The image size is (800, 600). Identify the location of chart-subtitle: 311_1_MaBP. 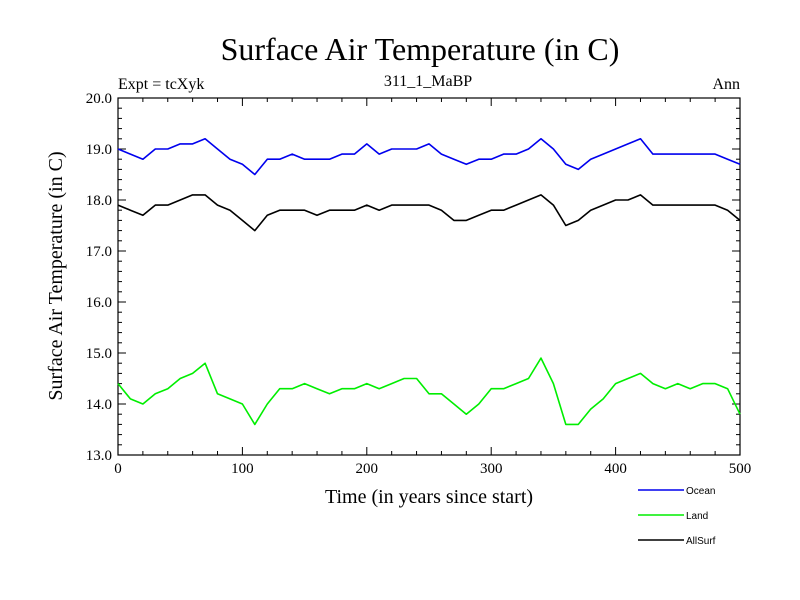
(428, 81).